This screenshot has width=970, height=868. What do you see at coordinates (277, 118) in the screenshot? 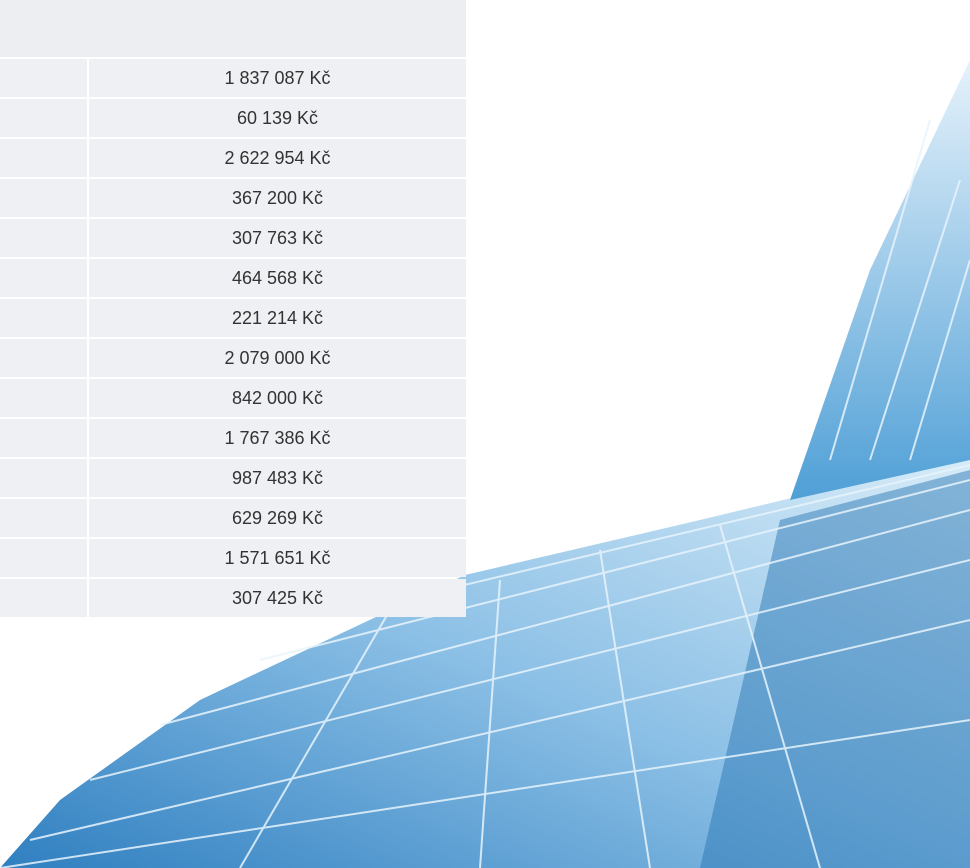
I see `amount-cell: 60 139 Kč` at bounding box center [277, 118].